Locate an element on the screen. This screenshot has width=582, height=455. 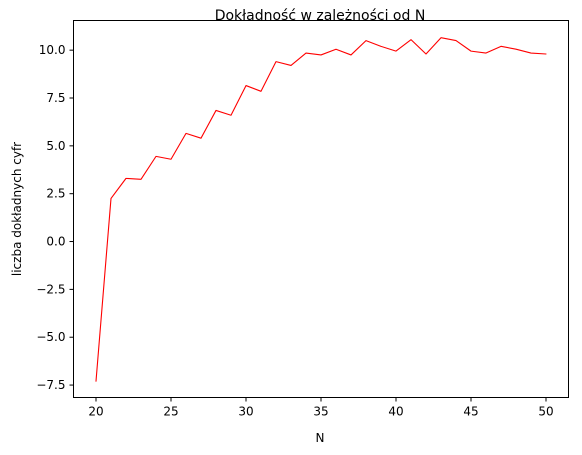
x-tick-label: 20 is located at coordinates (95, 412).